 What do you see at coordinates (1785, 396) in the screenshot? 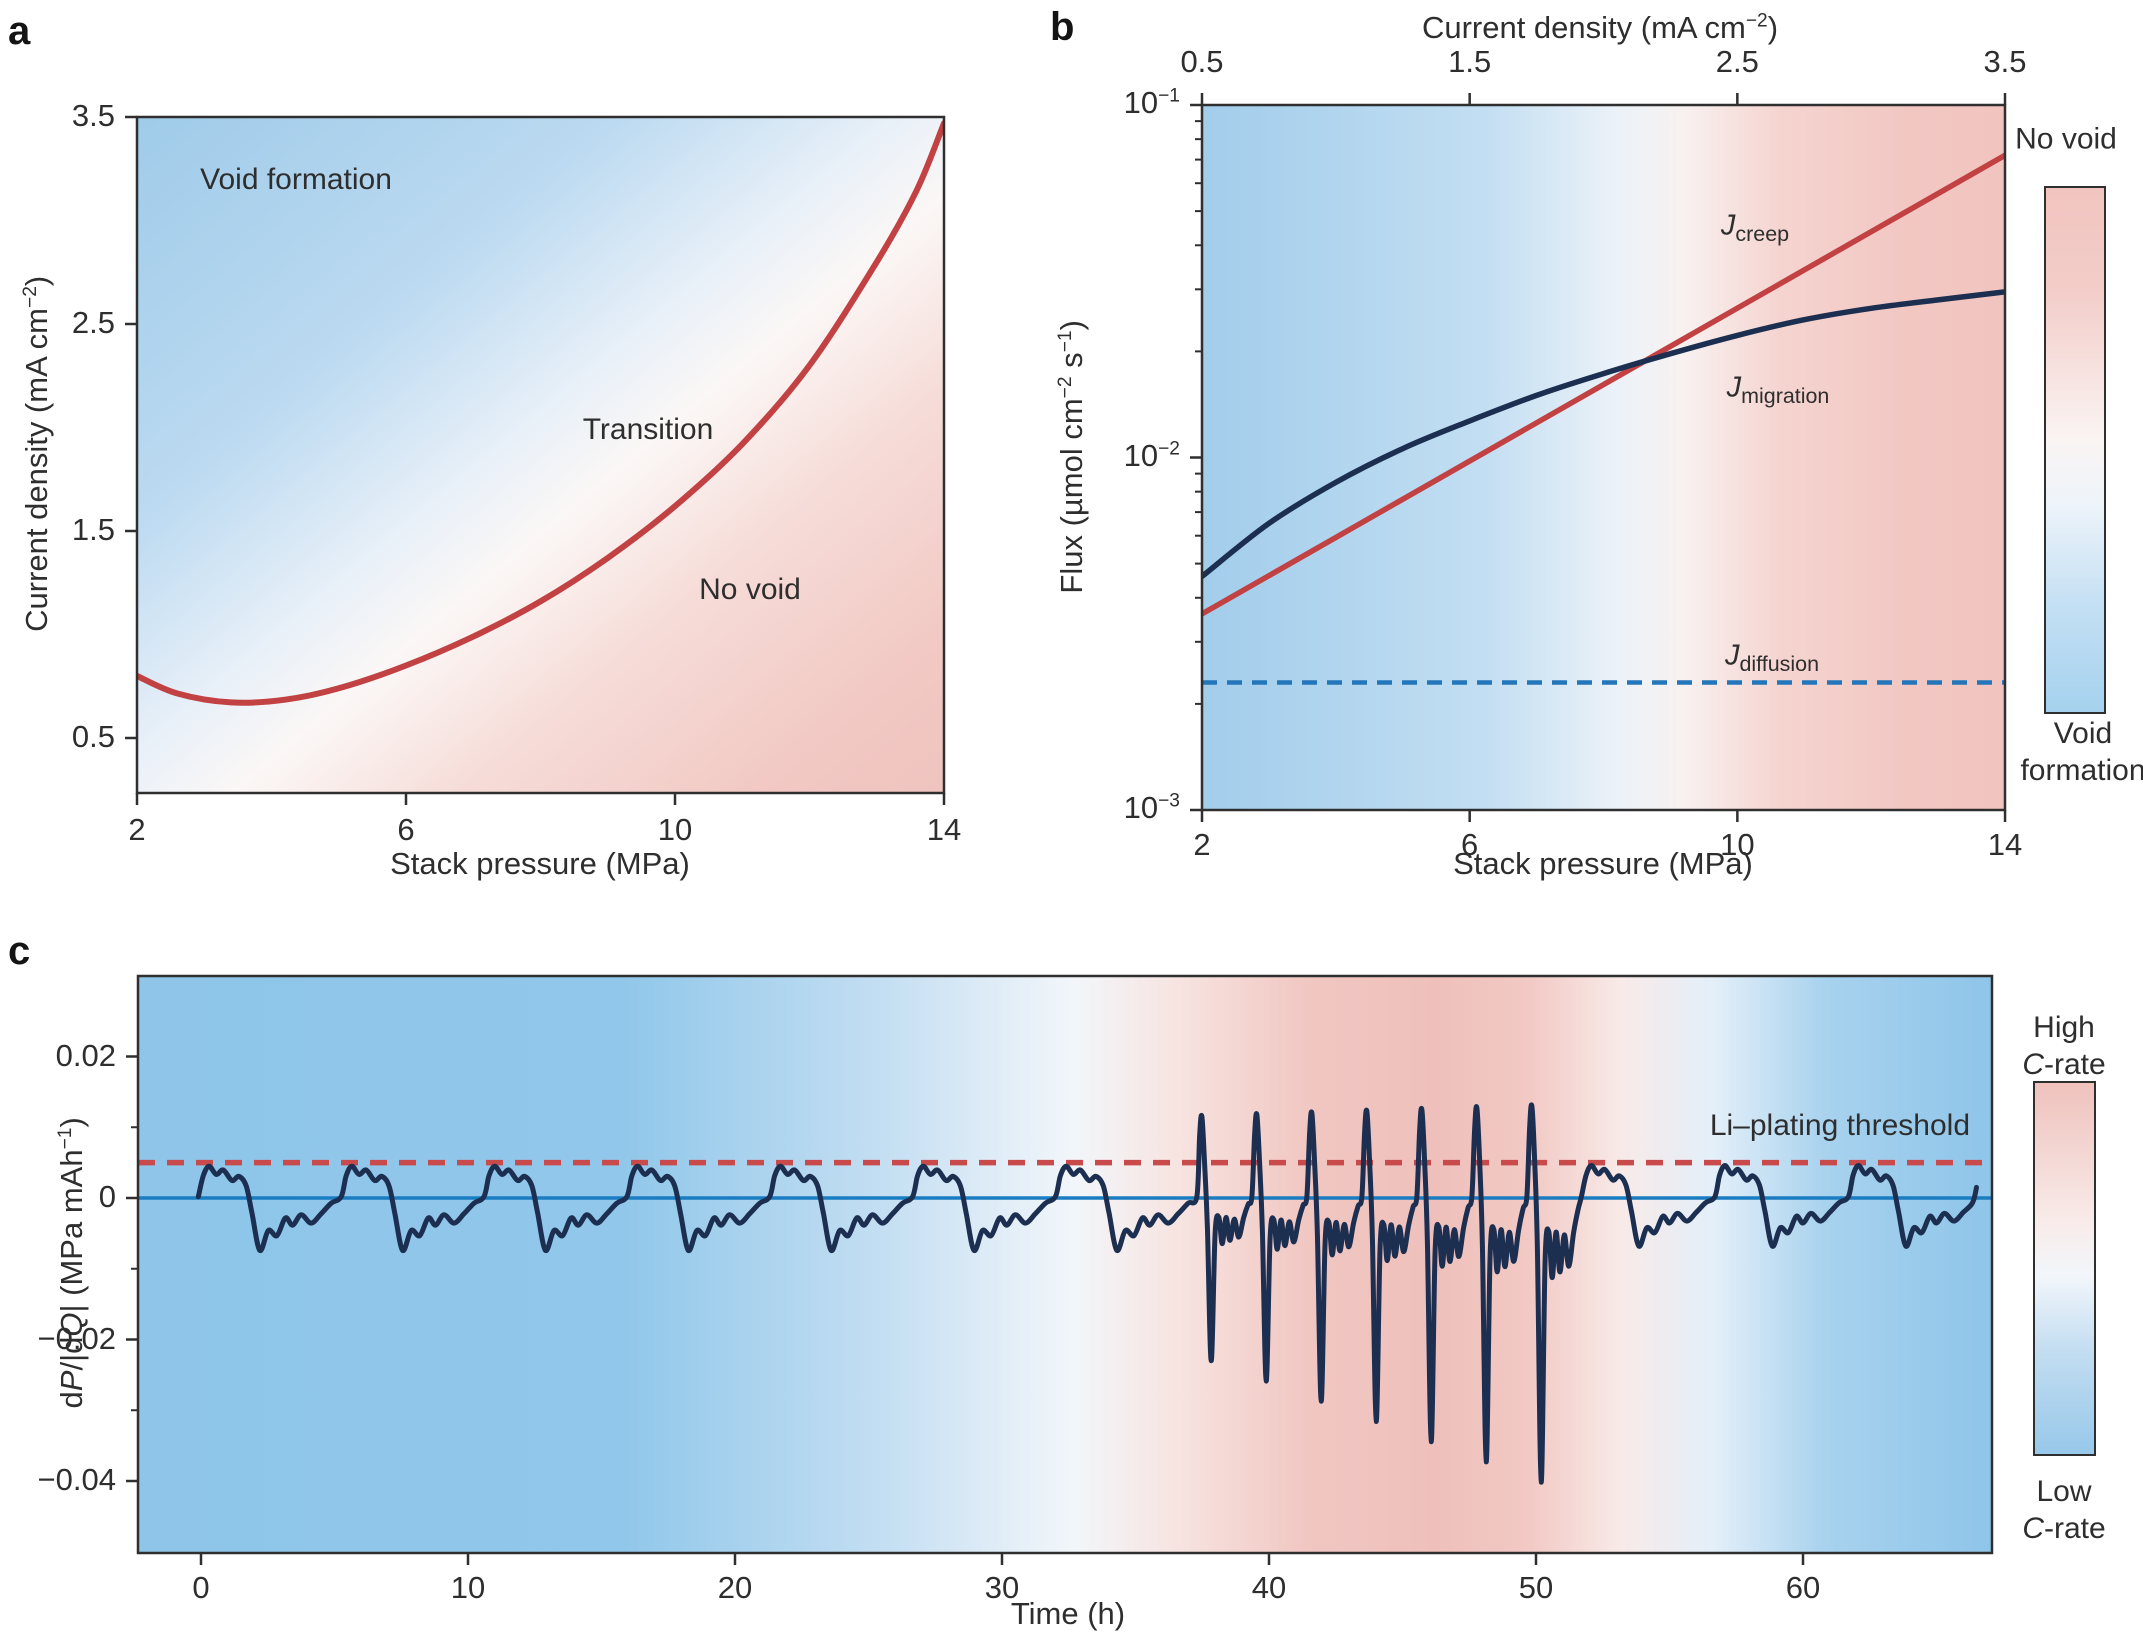
I see `j-subscript: migration` at bounding box center [1785, 396].